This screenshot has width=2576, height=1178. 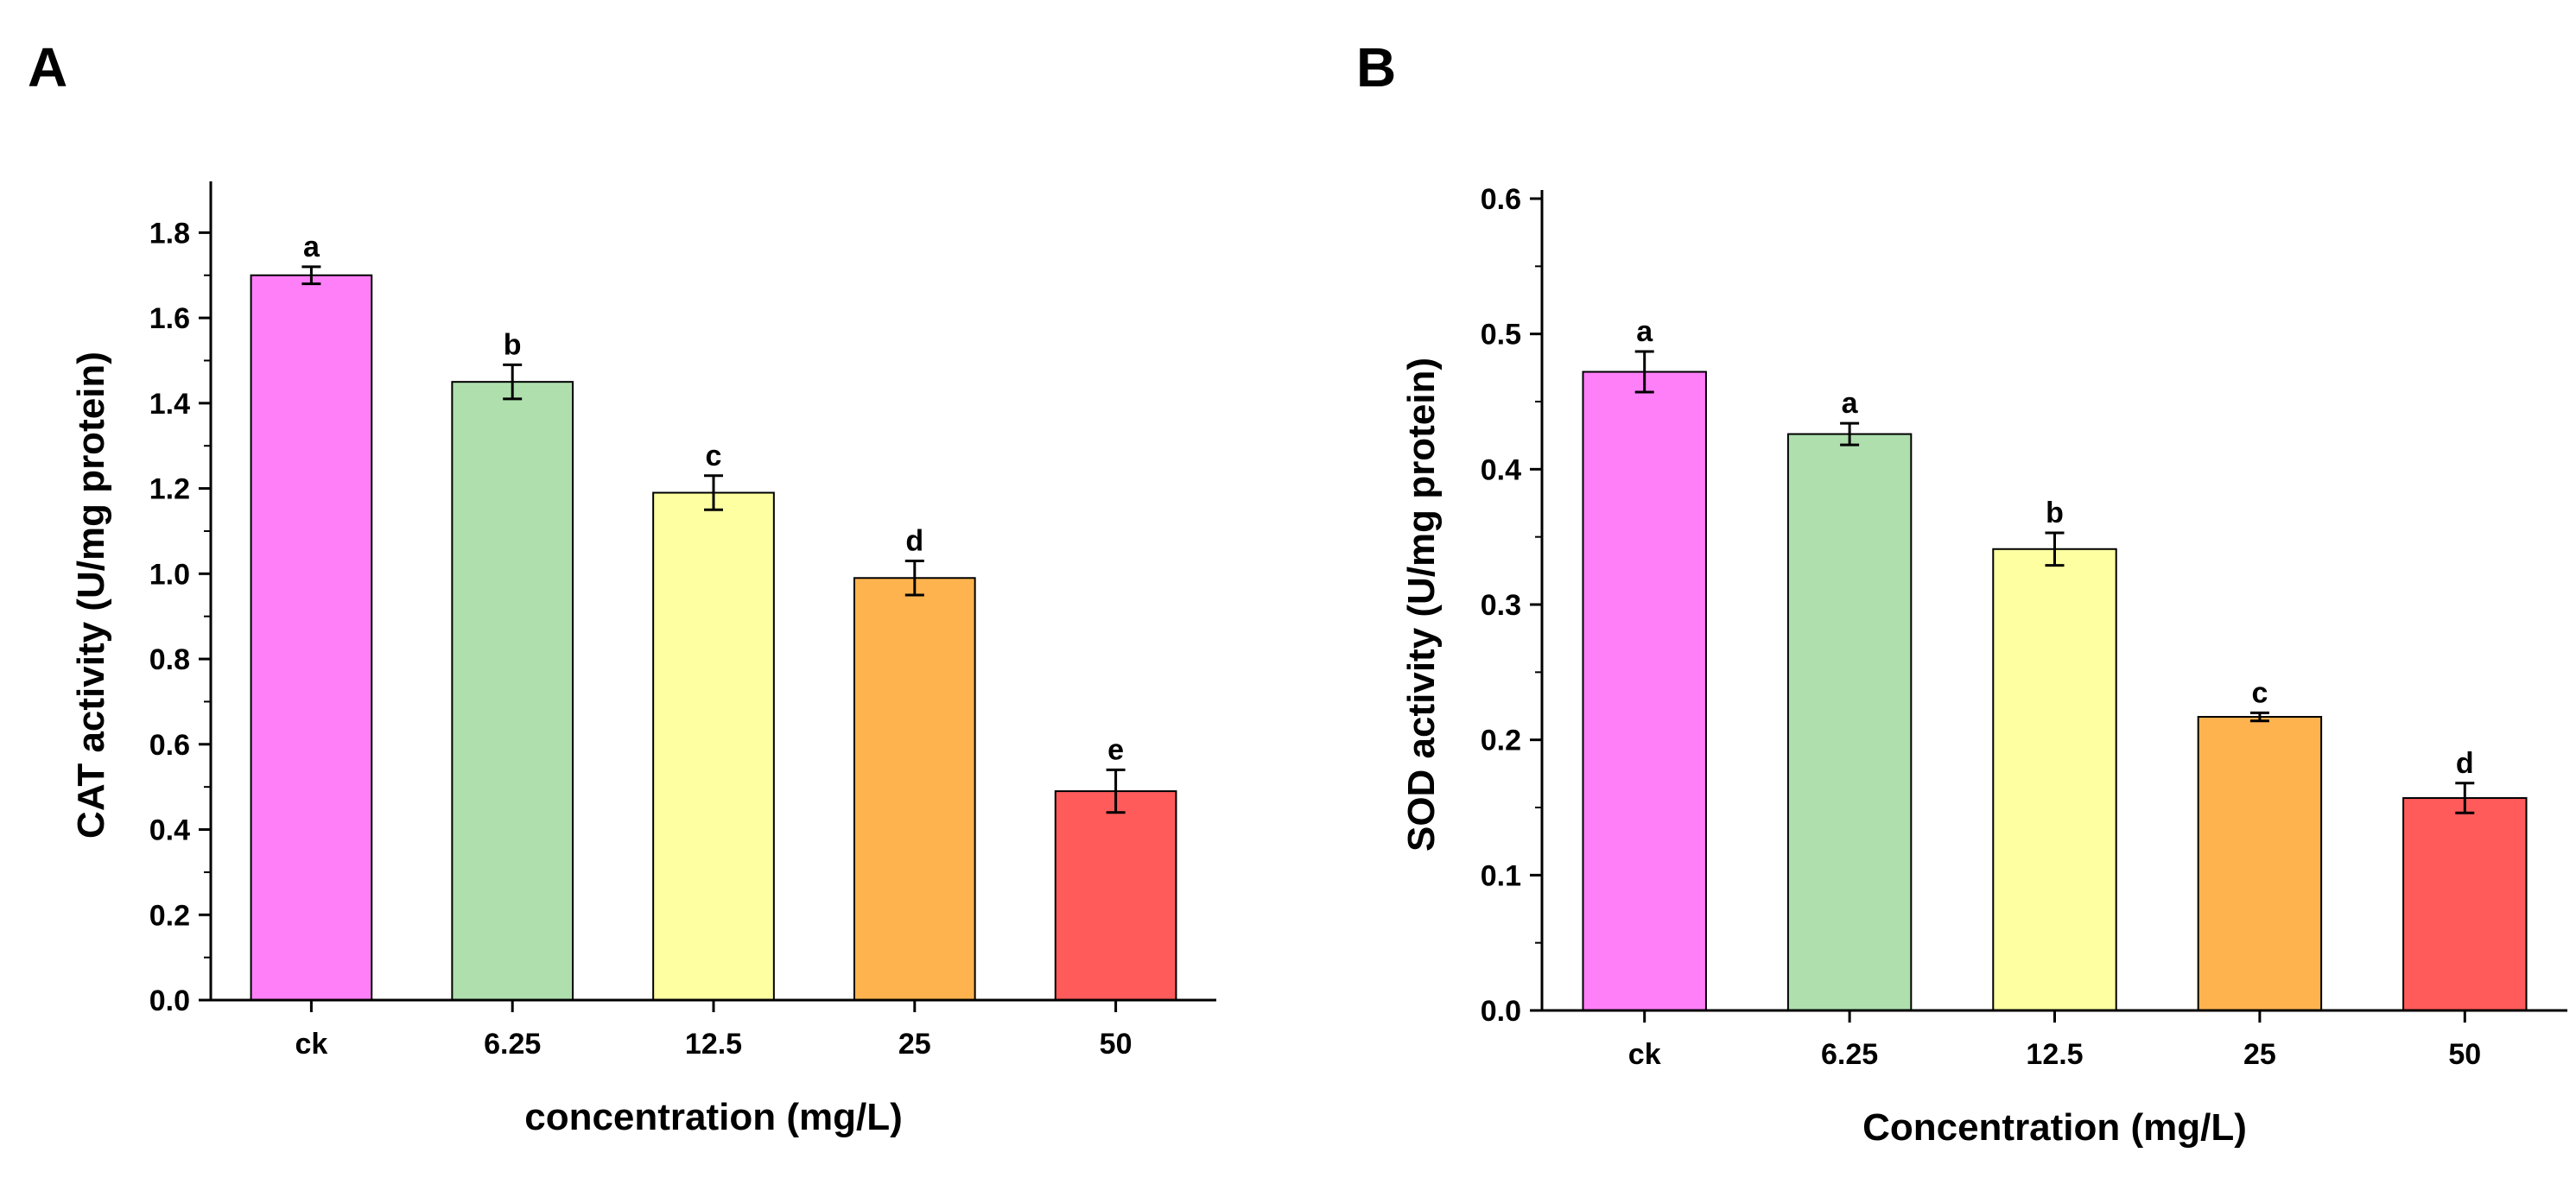 What do you see at coordinates (169, 659) in the screenshot?
I see `y-tick-label: 0.8` at bounding box center [169, 659].